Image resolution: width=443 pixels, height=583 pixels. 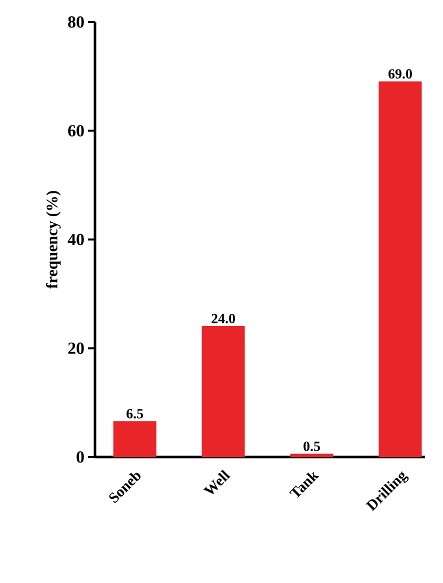 What do you see at coordinates (53, 240) in the screenshot?
I see `y-axis-title: frequency (%)` at bounding box center [53, 240].